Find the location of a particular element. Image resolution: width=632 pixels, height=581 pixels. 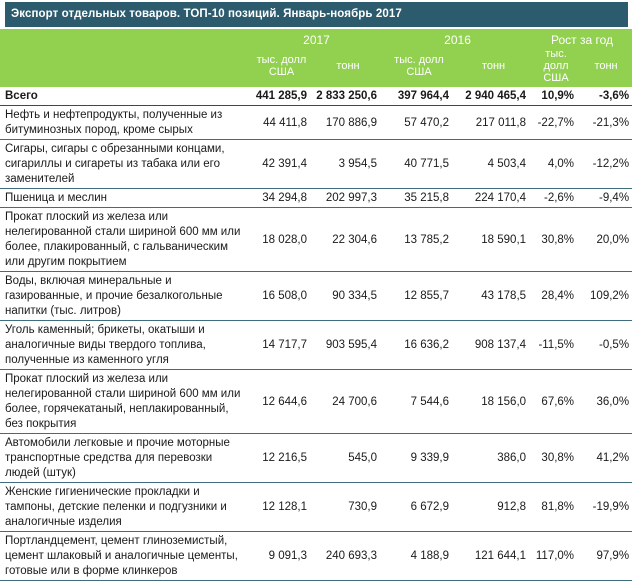

value-2017-usd: 441 285,9 is located at coordinates (281, 96).